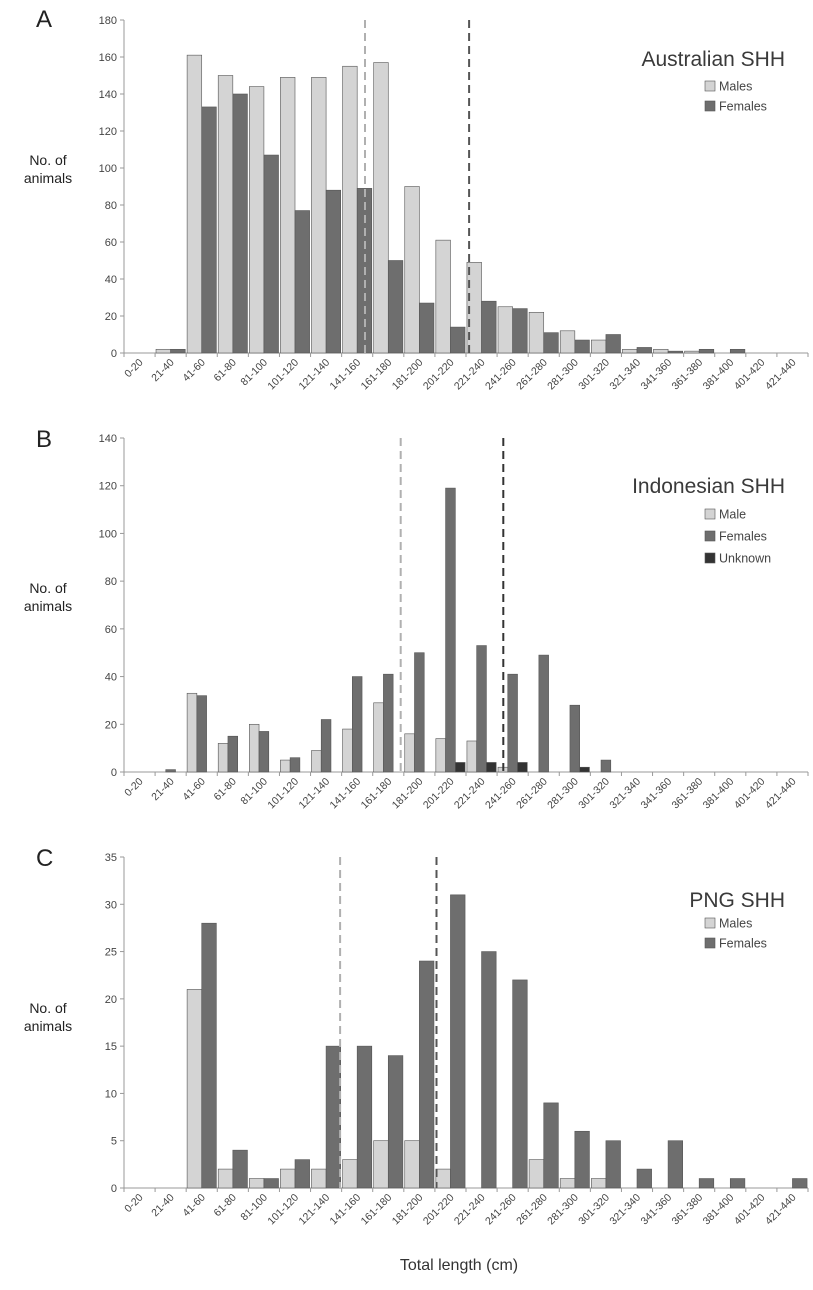 This screenshot has height=1290, width=813. I want to click on panel-letter: A, so click(44, 19).